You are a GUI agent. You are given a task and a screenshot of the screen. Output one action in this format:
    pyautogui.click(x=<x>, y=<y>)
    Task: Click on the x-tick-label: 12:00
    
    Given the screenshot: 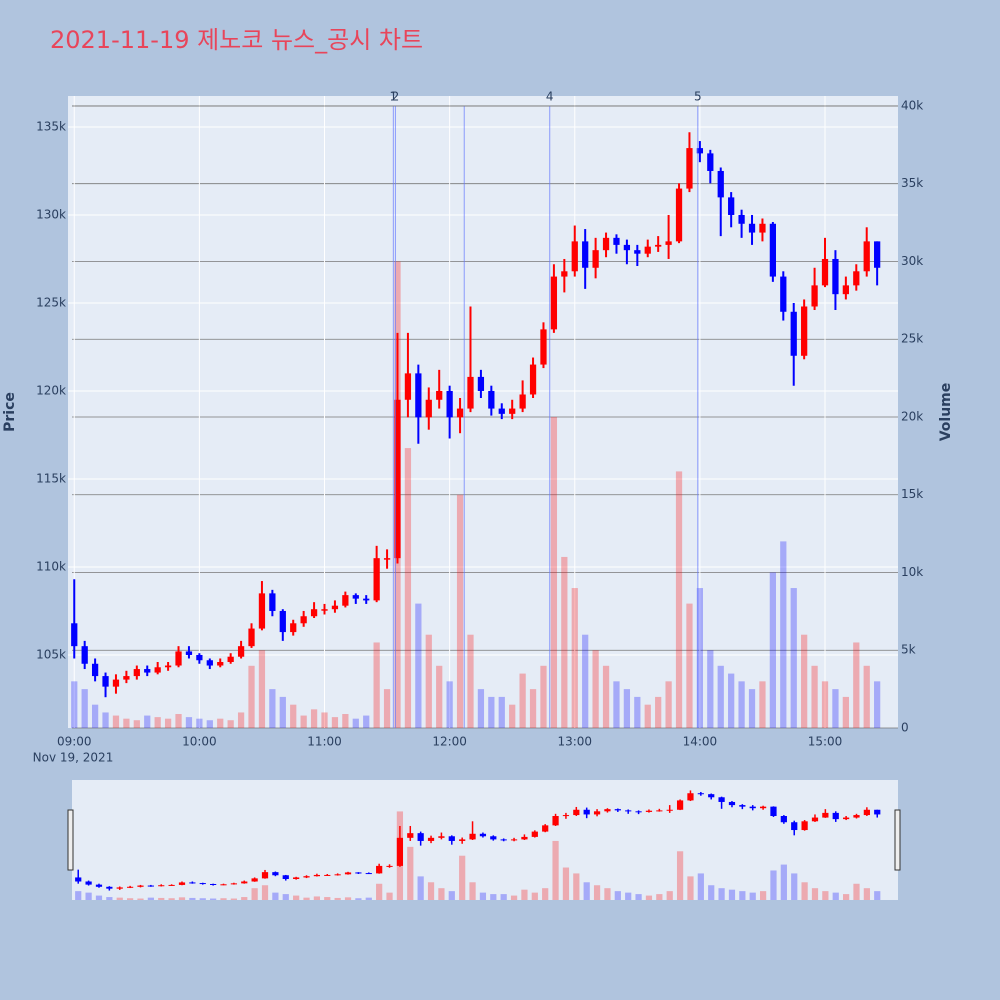 What is the action you would take?
    pyautogui.click(x=449, y=742)
    